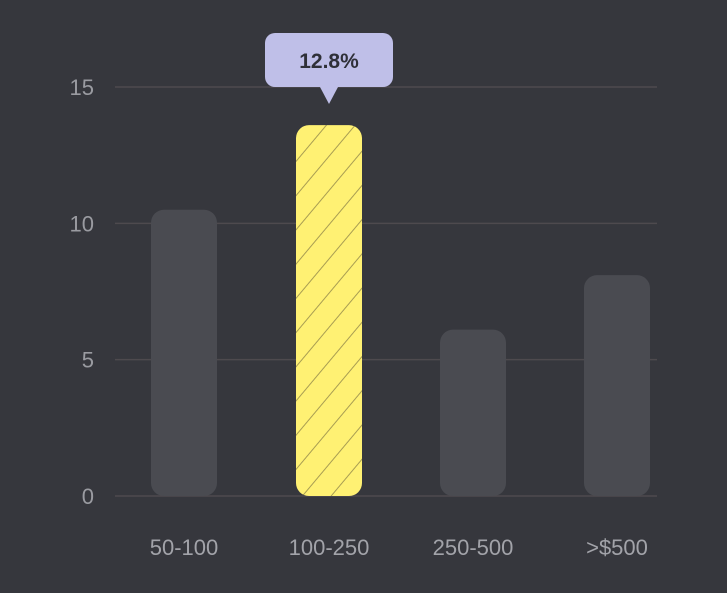  Describe the element at coordinates (82, 292) in the screenshot. I see `y-axis-ticks: 0 5 10 15` at that location.